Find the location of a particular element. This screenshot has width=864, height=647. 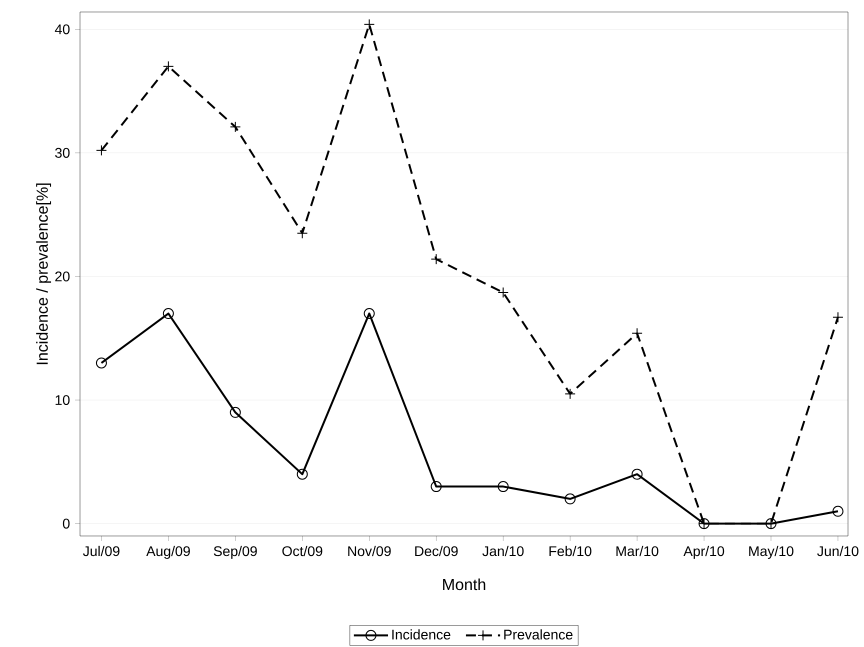

x-tick-label: Oct/09 is located at coordinates (302, 551).